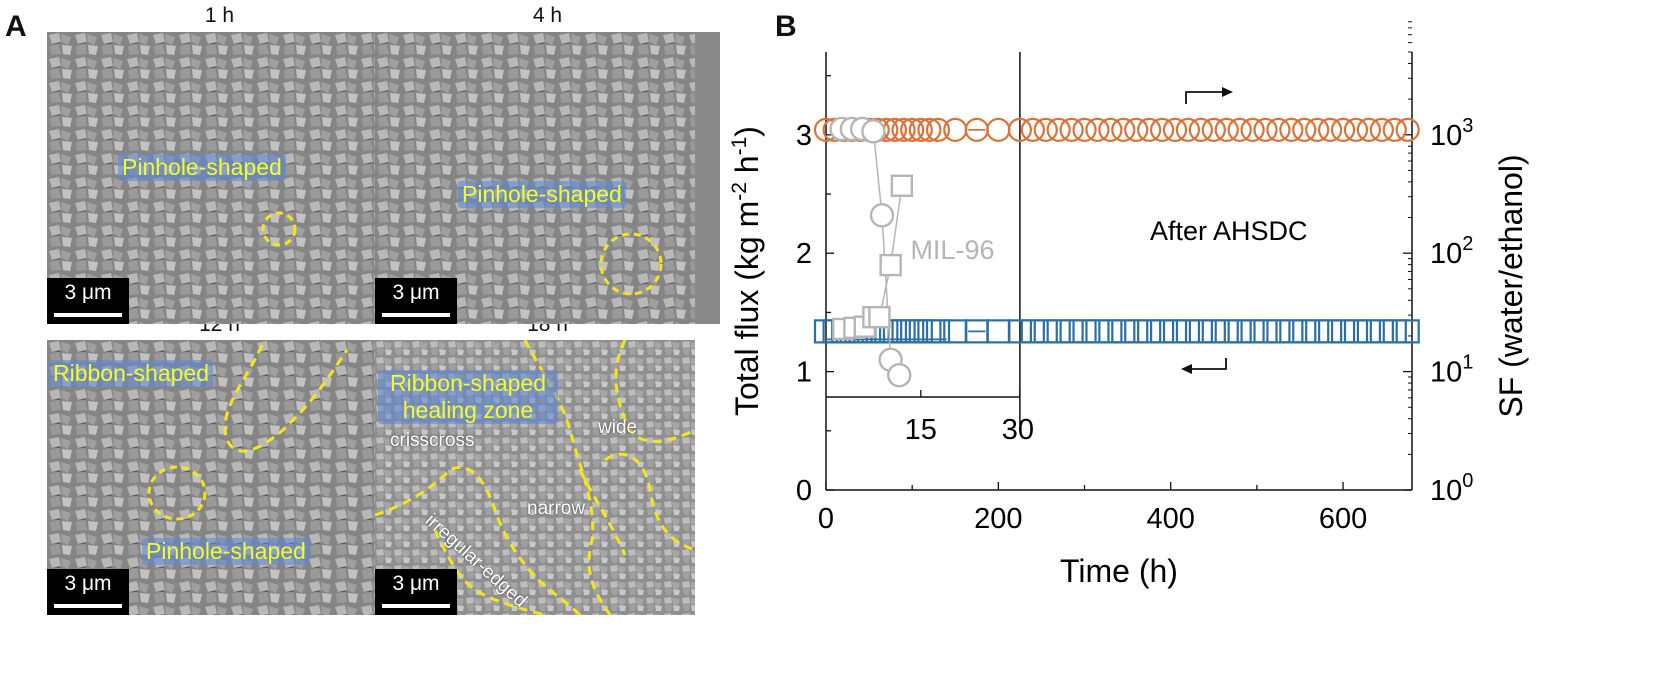  Describe the element at coordinates (804, 254) in the screenshot. I see `y-tick-label: 2` at that location.